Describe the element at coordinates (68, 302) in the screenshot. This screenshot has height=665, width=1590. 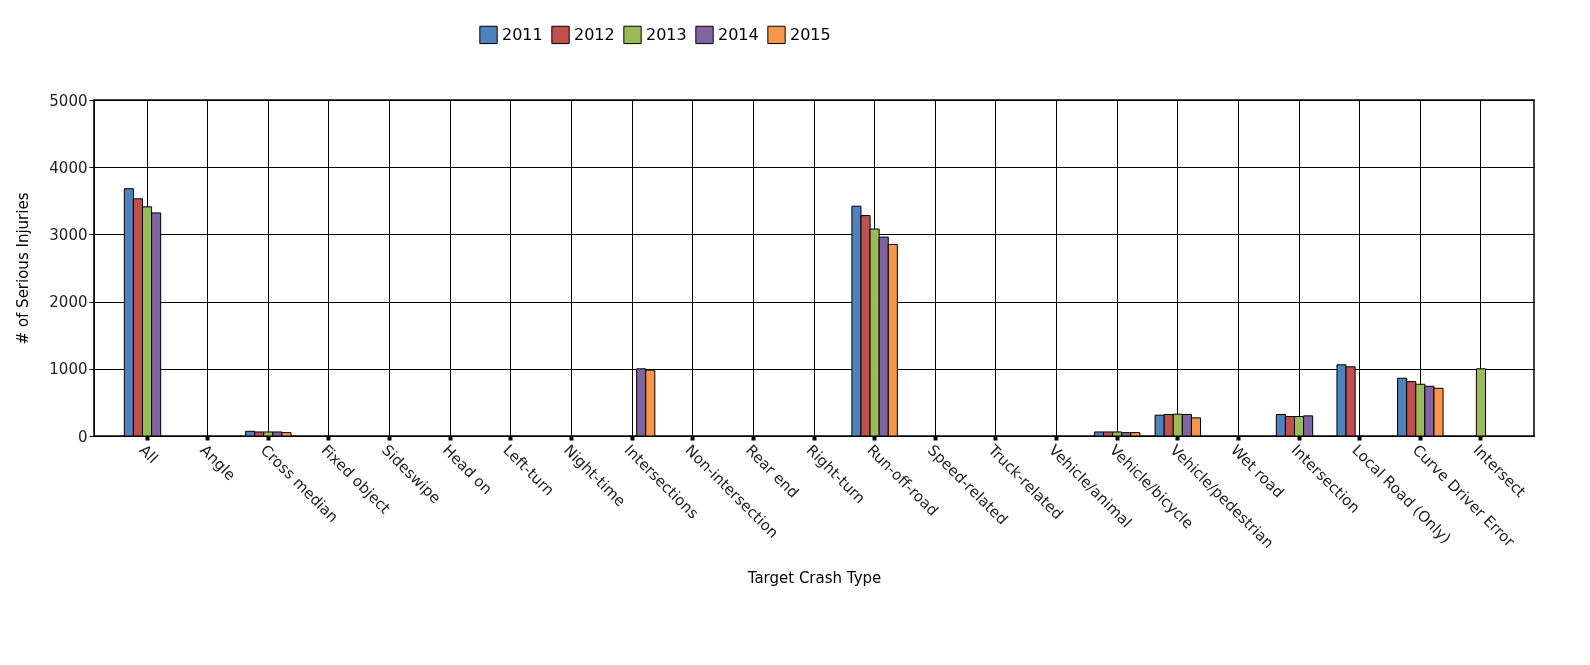
I see `y-tick-label: 2000` at that location.